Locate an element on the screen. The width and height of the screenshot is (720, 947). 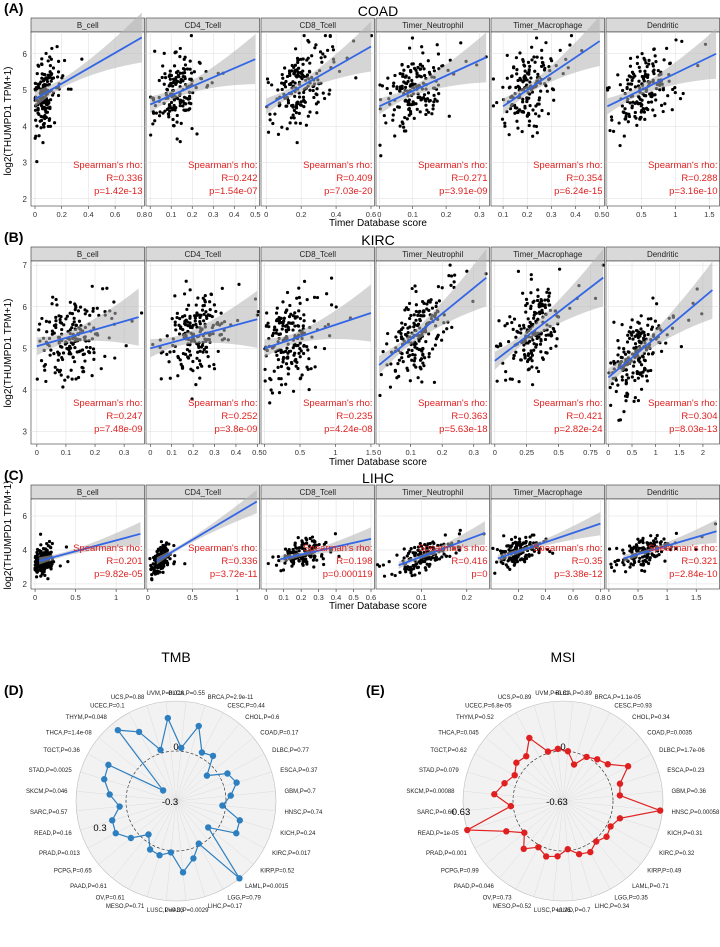
spearman-annotation: p=6.24e-15 is located at coordinates (578, 191).